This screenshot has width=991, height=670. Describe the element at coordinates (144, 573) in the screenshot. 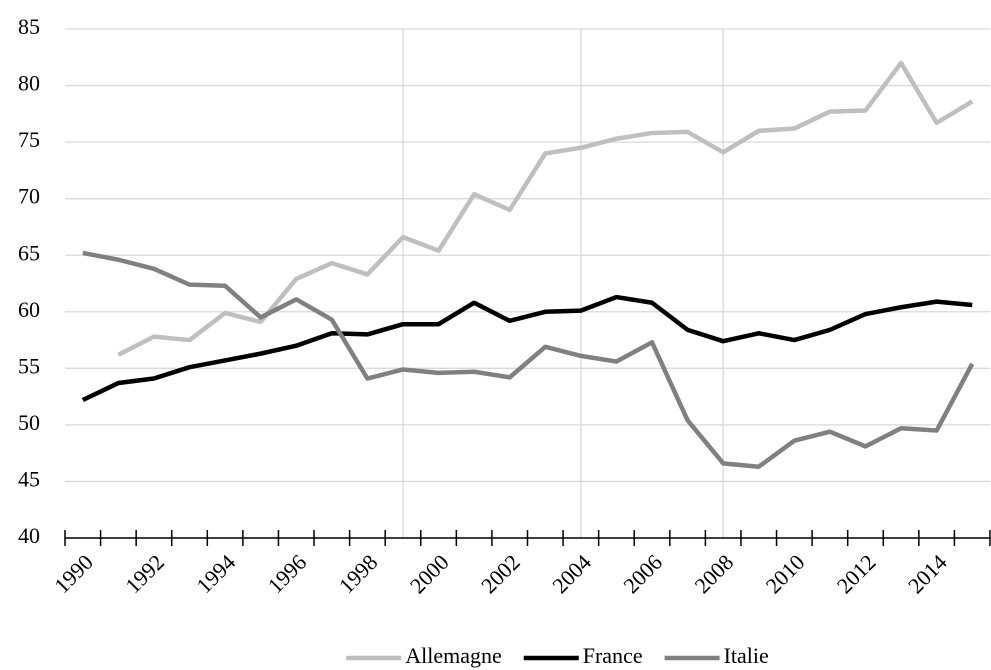

I see `x-tick-label: 1992` at that location.